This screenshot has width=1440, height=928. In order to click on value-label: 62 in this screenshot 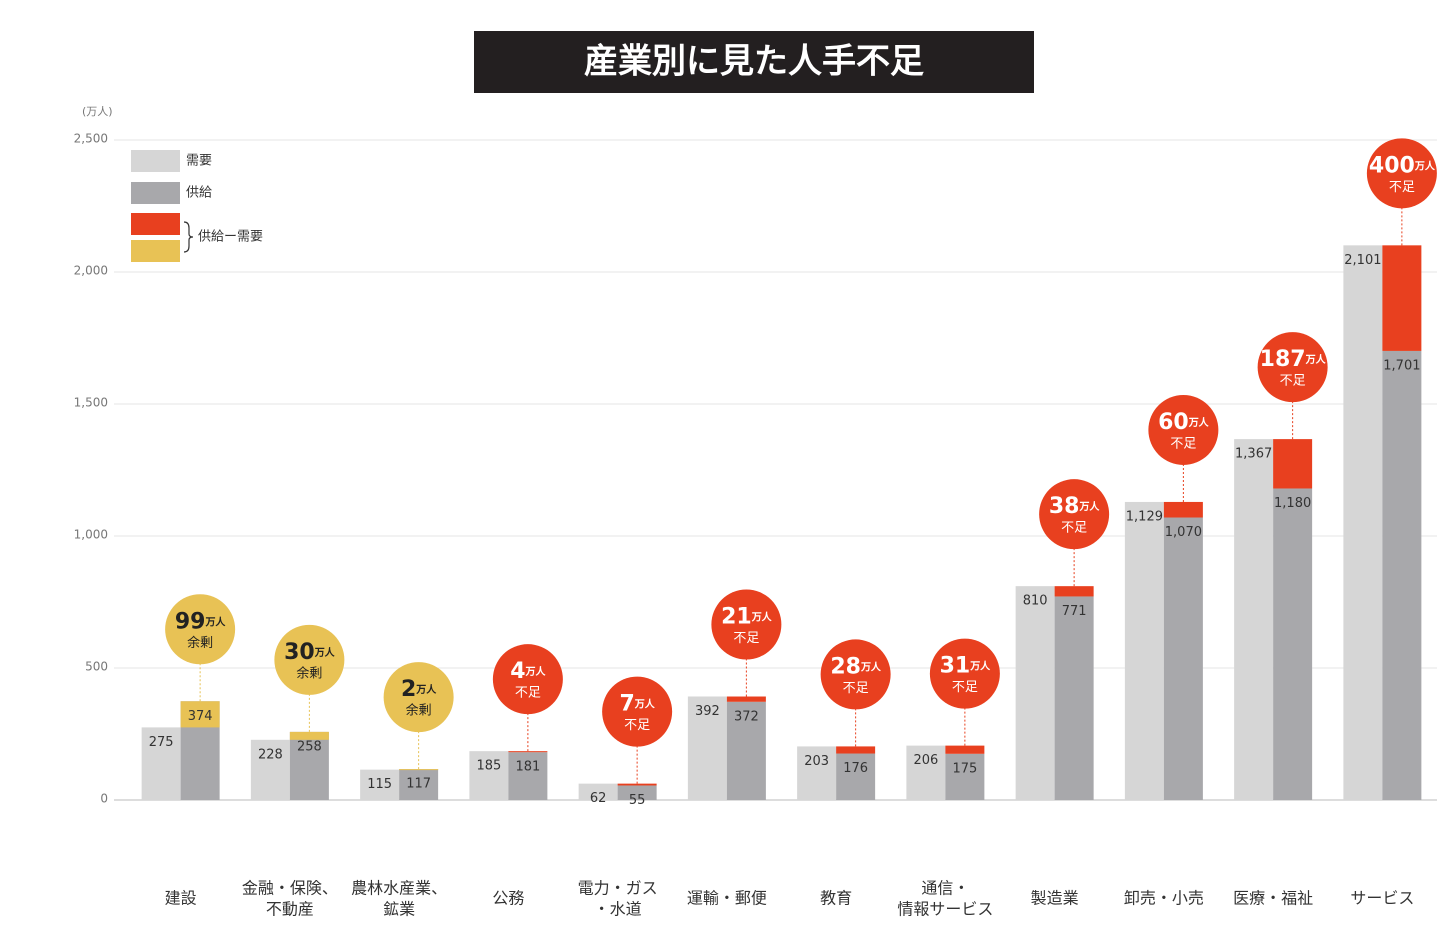, I will do `click(598, 798)`.